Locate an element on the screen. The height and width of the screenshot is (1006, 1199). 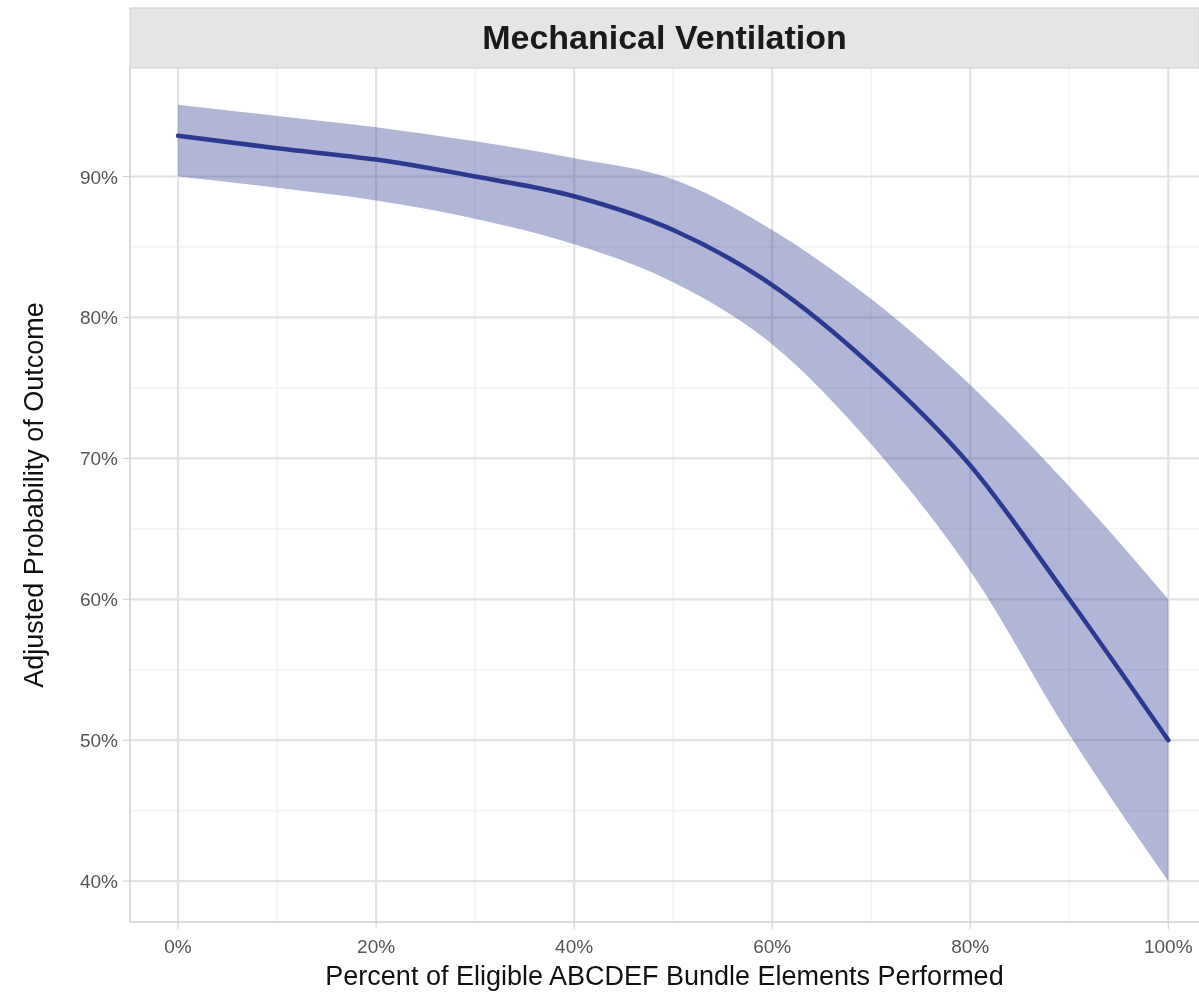
y-tick-label: 80% is located at coordinates (99, 318).